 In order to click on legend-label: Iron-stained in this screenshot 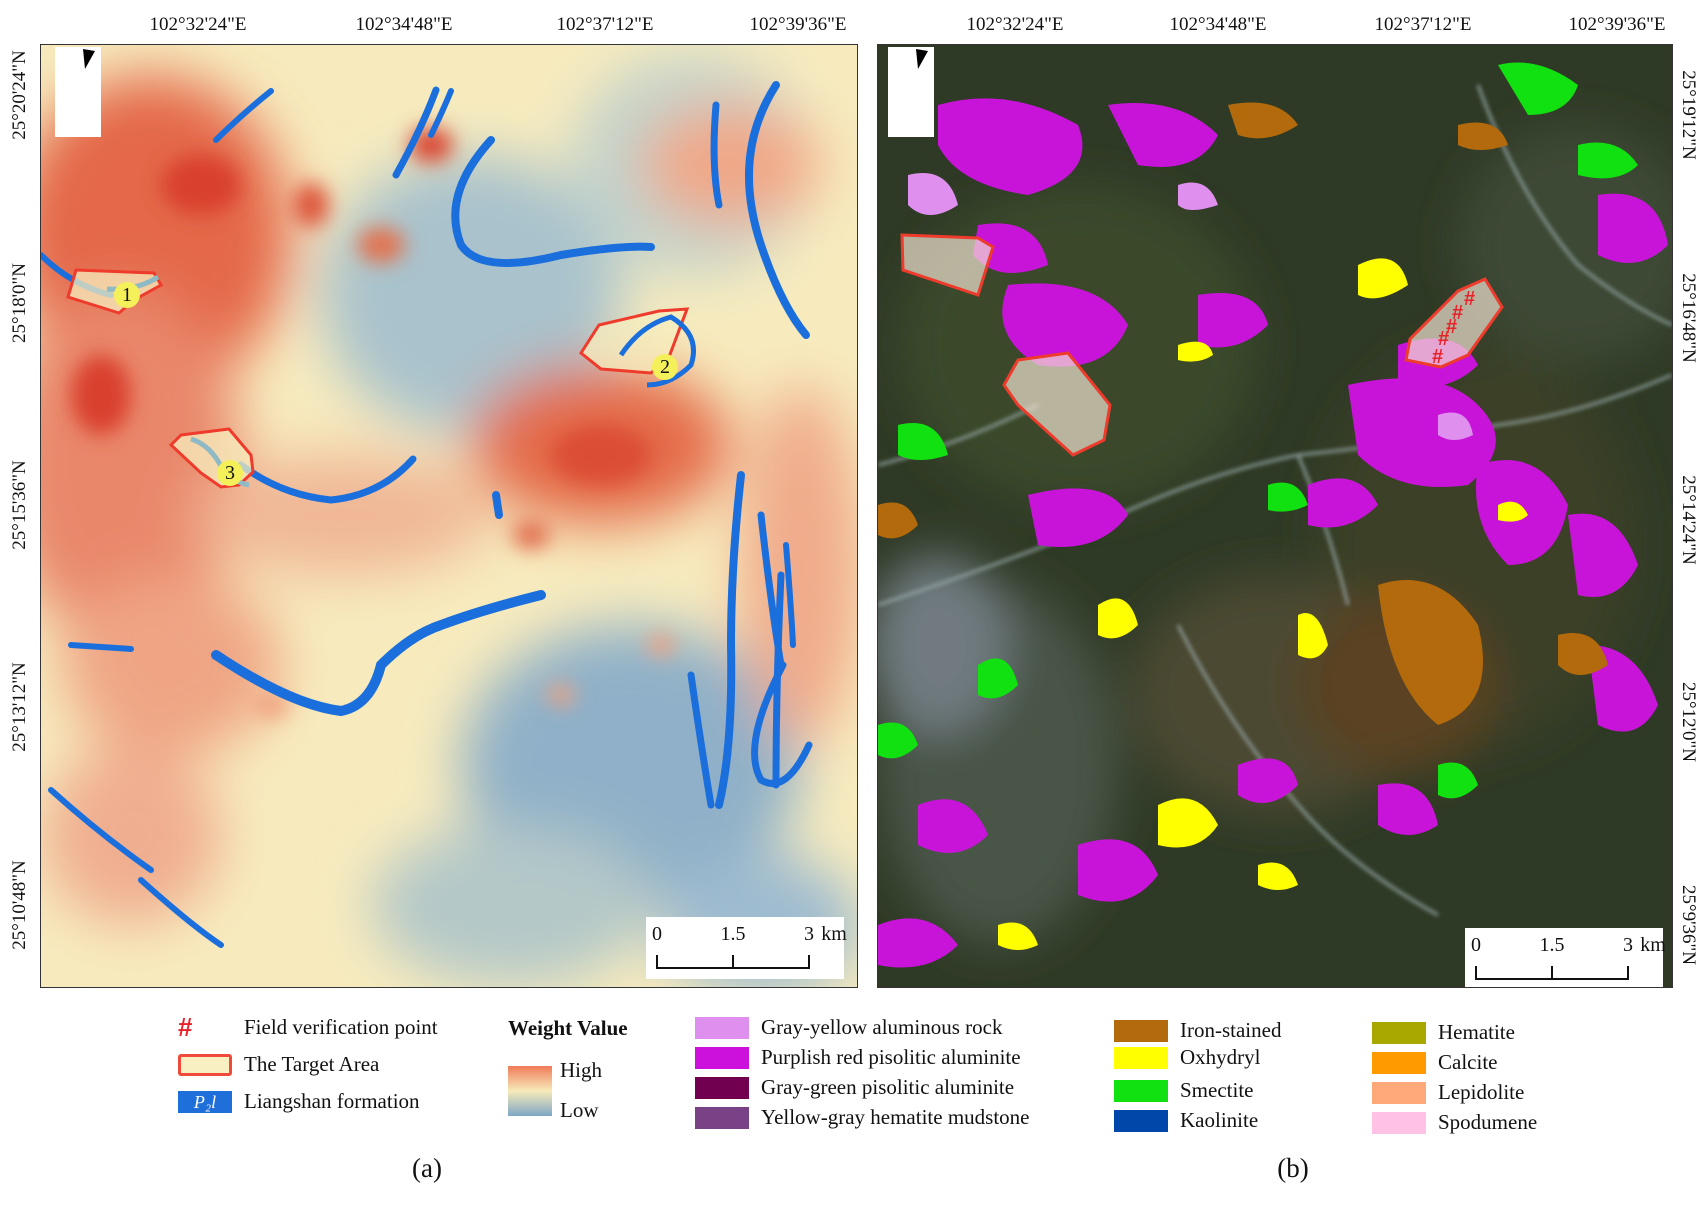, I will do `click(1231, 1030)`.